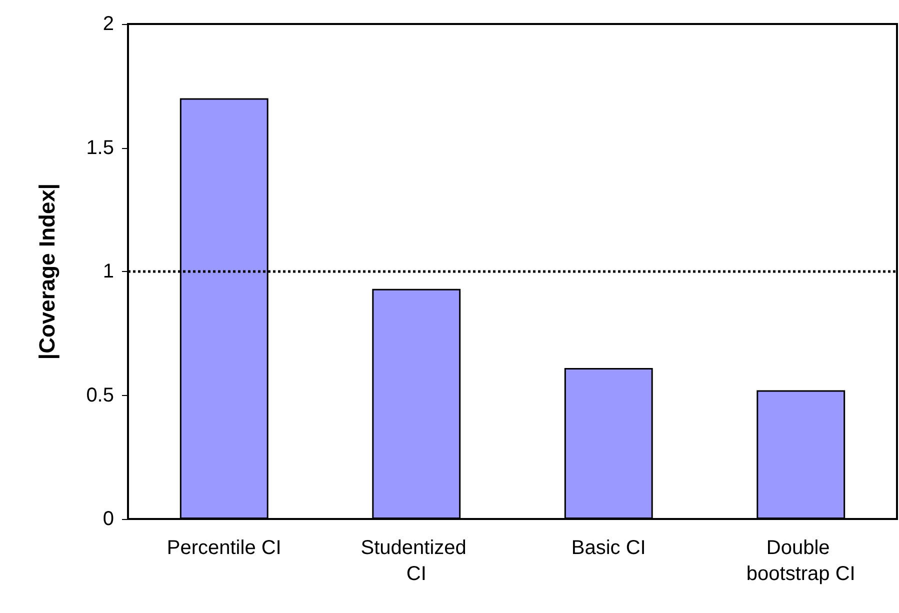 The height and width of the screenshot is (613, 899). Describe the element at coordinates (100, 395) in the screenshot. I see `y-tick-label: 0.5` at that location.